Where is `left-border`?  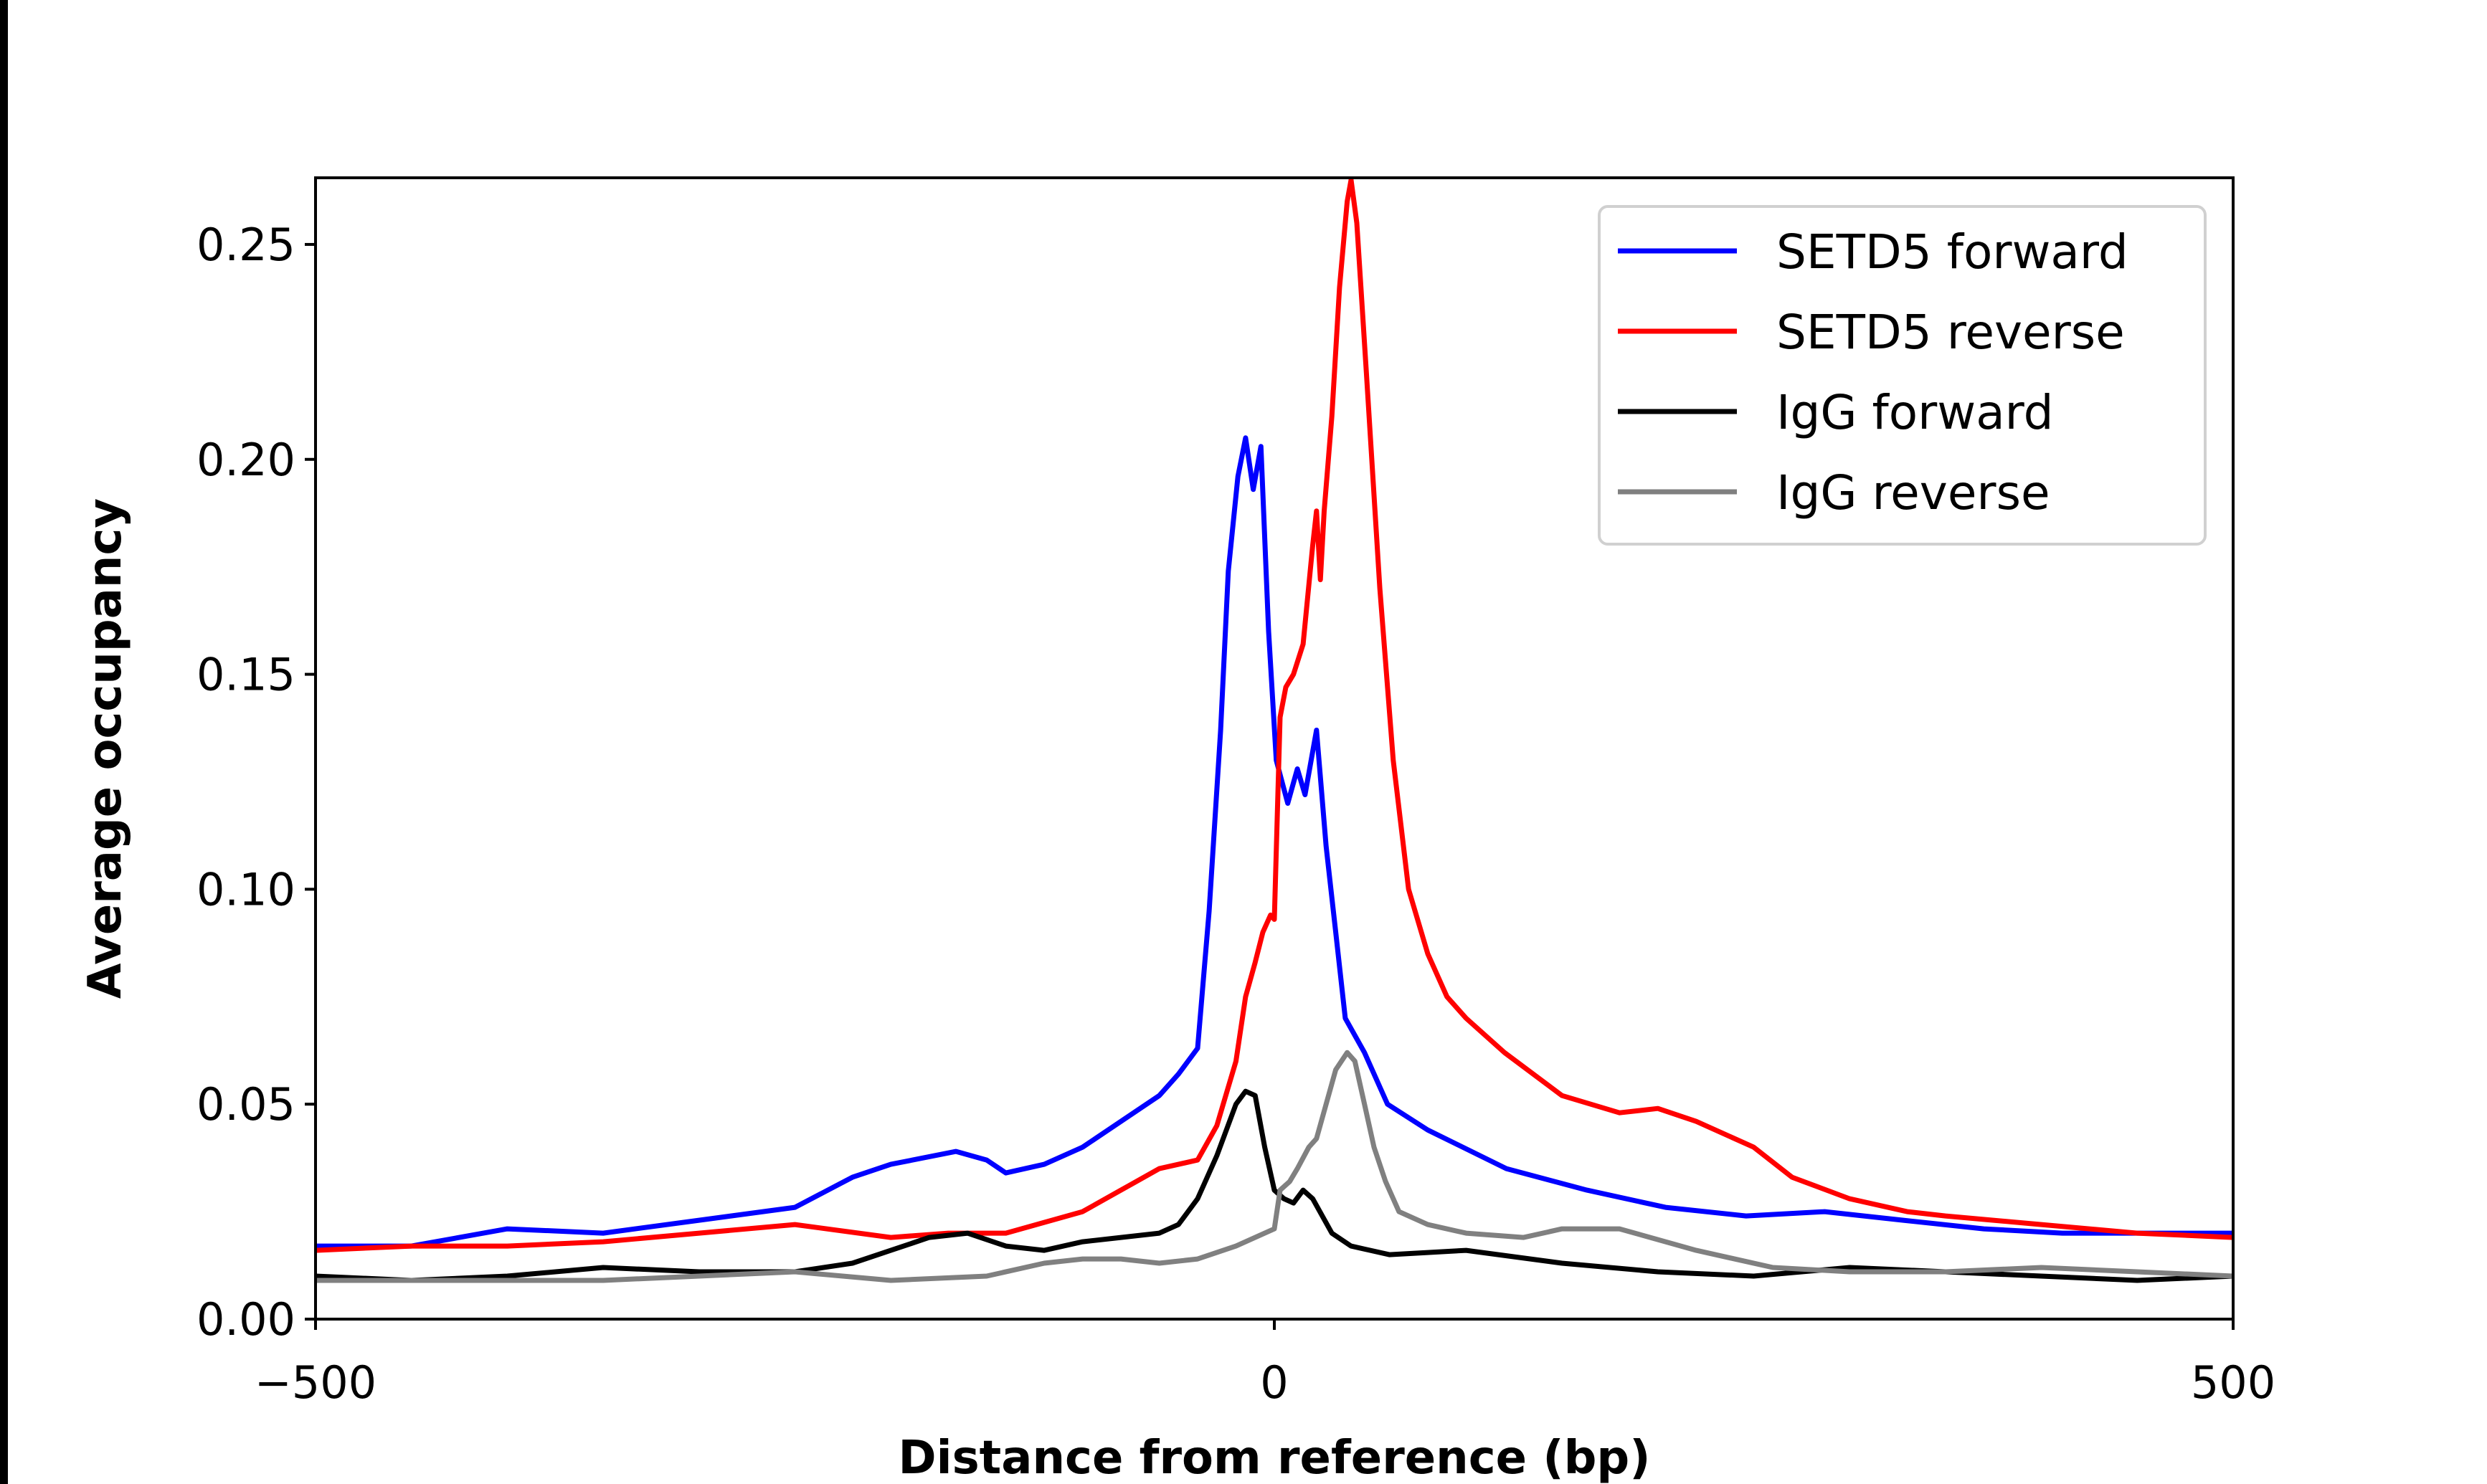 left-border is located at coordinates (4, 742).